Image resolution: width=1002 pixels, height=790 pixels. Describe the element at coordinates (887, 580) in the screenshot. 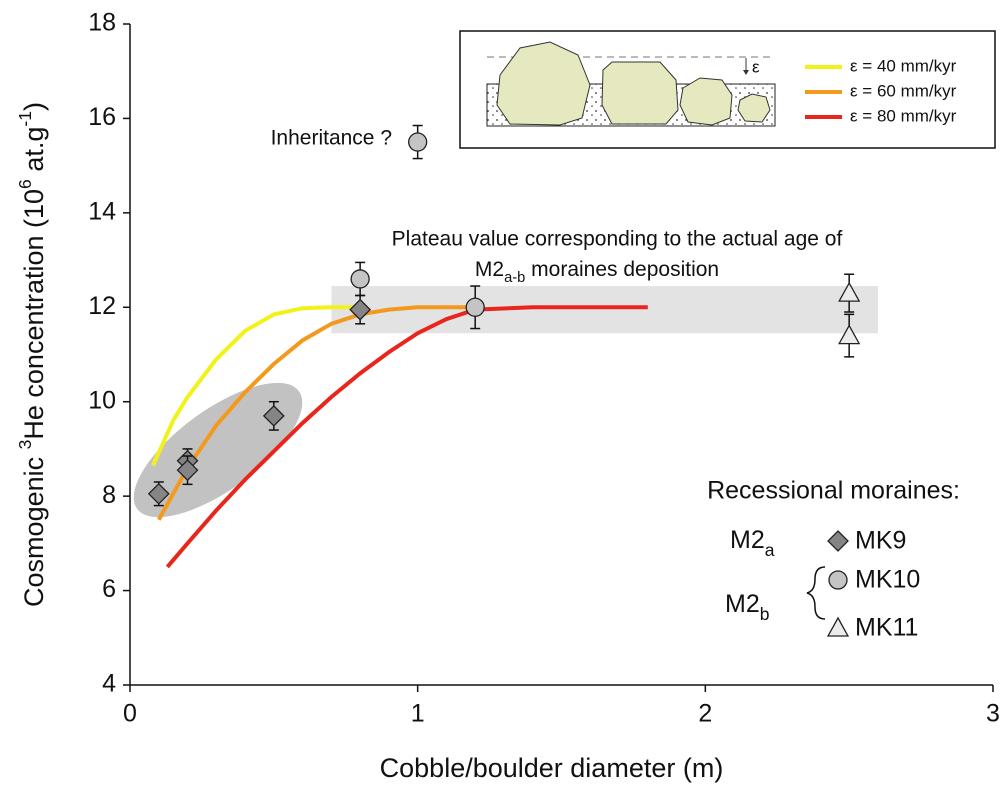

I see `legend-label: MK10` at that location.